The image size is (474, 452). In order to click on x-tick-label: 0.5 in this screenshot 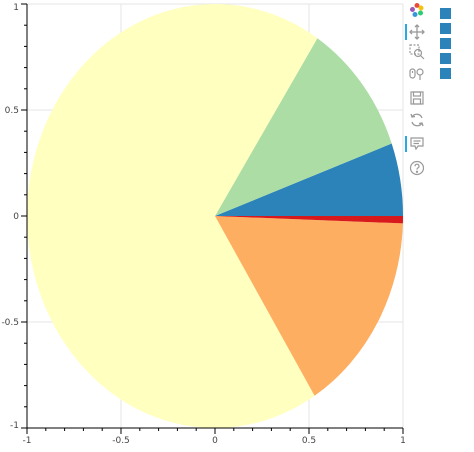, I will do `click(309, 441)`.